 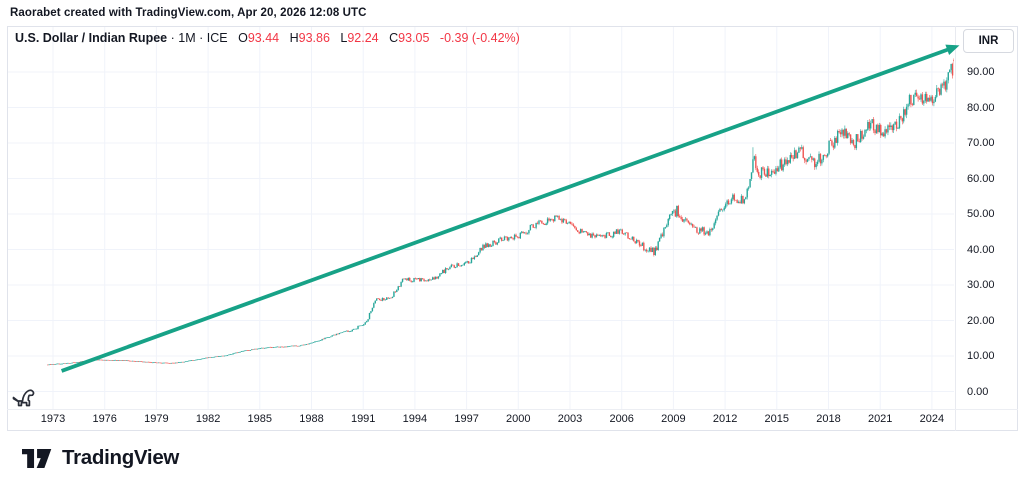 What do you see at coordinates (981, 214) in the screenshot?
I see `price-tick-label: 50.00` at bounding box center [981, 214].